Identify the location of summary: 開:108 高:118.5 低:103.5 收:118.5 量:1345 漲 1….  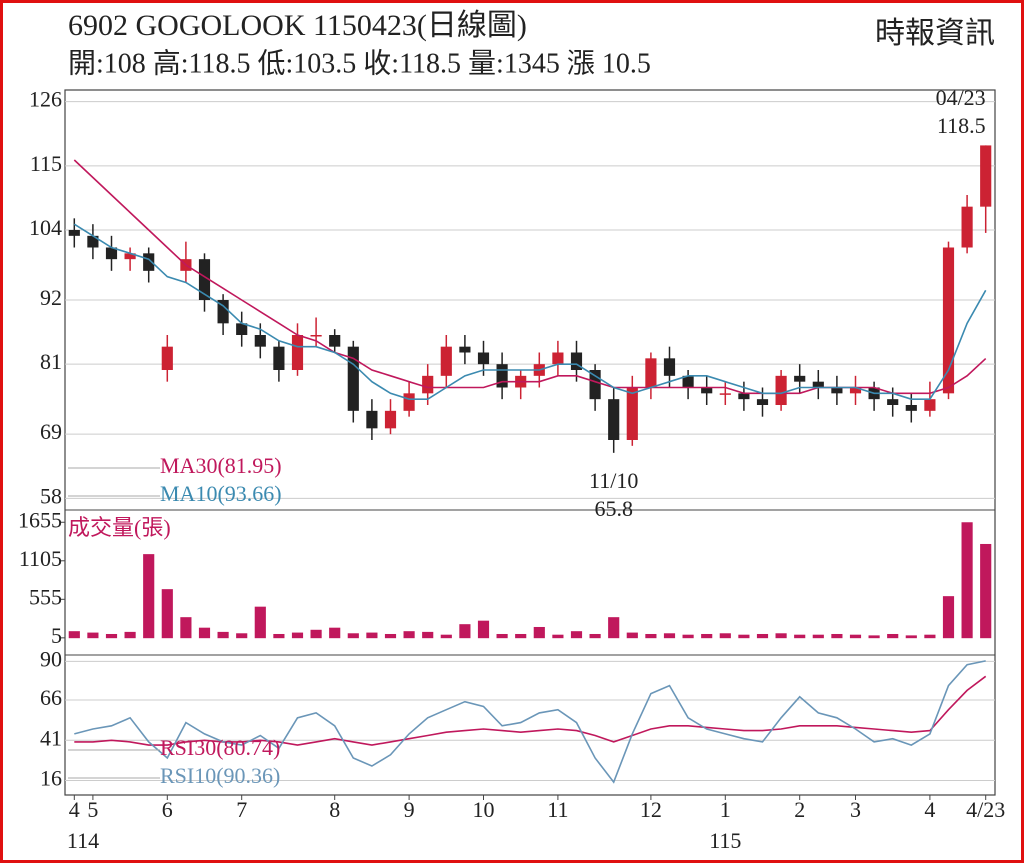
(359, 63).